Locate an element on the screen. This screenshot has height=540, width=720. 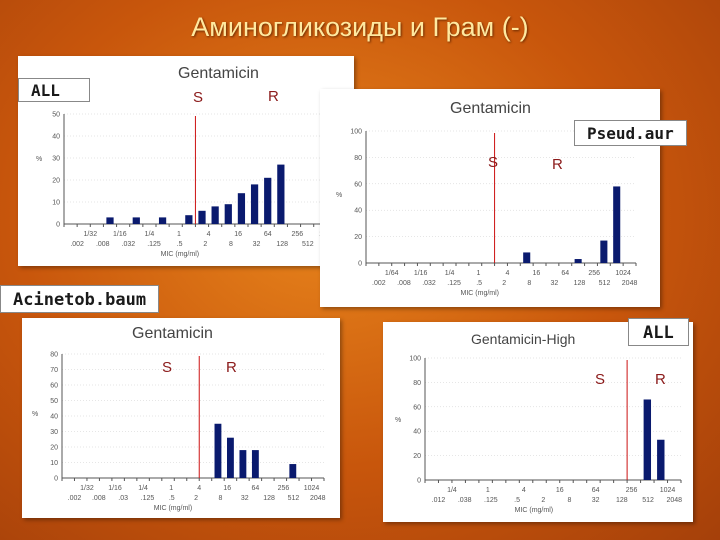
tag-all-bottom: ALL is located at coordinates (658, 332).